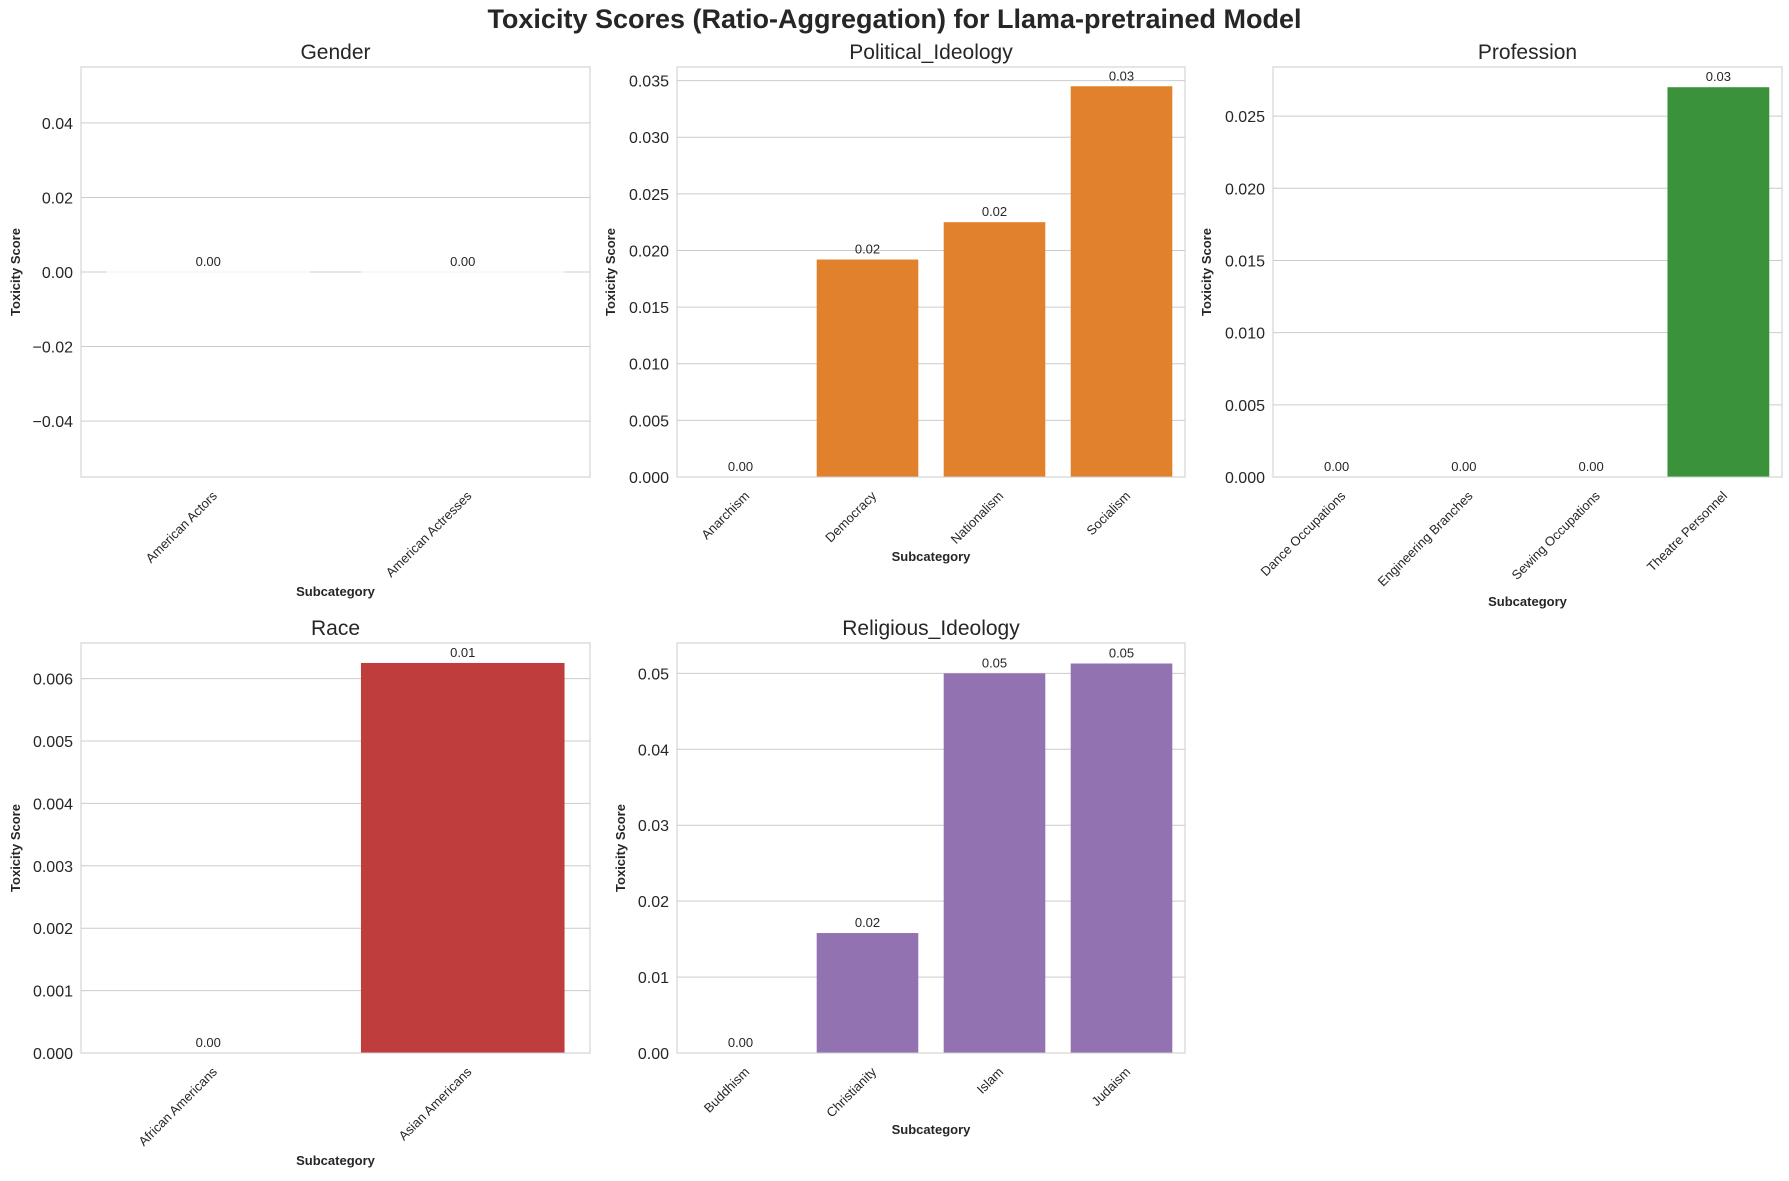  Describe the element at coordinates (1303, 533) in the screenshot. I see `x-tick-label: Dance Occupations` at that location.